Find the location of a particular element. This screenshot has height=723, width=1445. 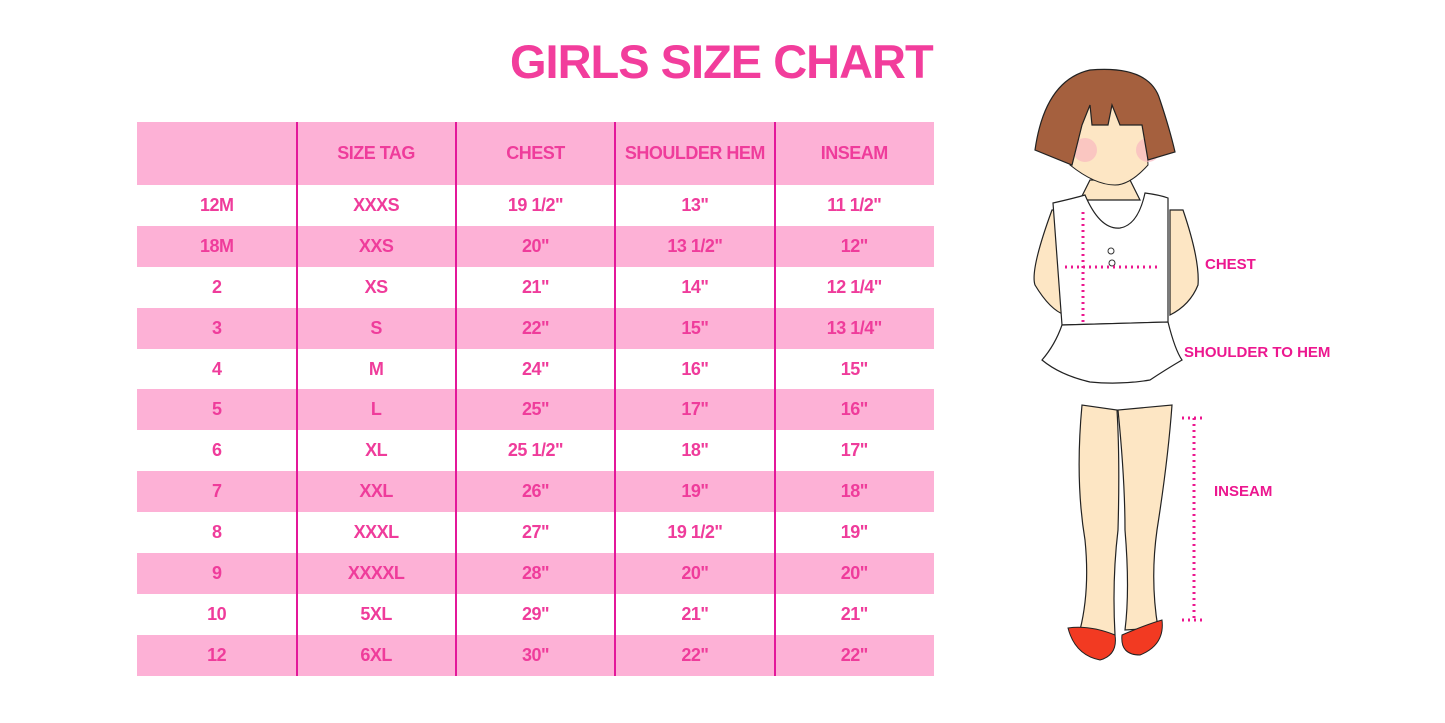

table-cell: XS is located at coordinates (376, 286).